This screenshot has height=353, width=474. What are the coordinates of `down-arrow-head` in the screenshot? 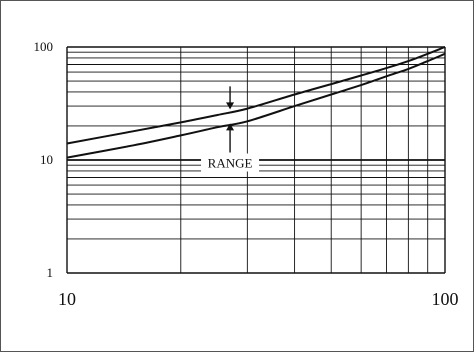 It's located at (230, 106).